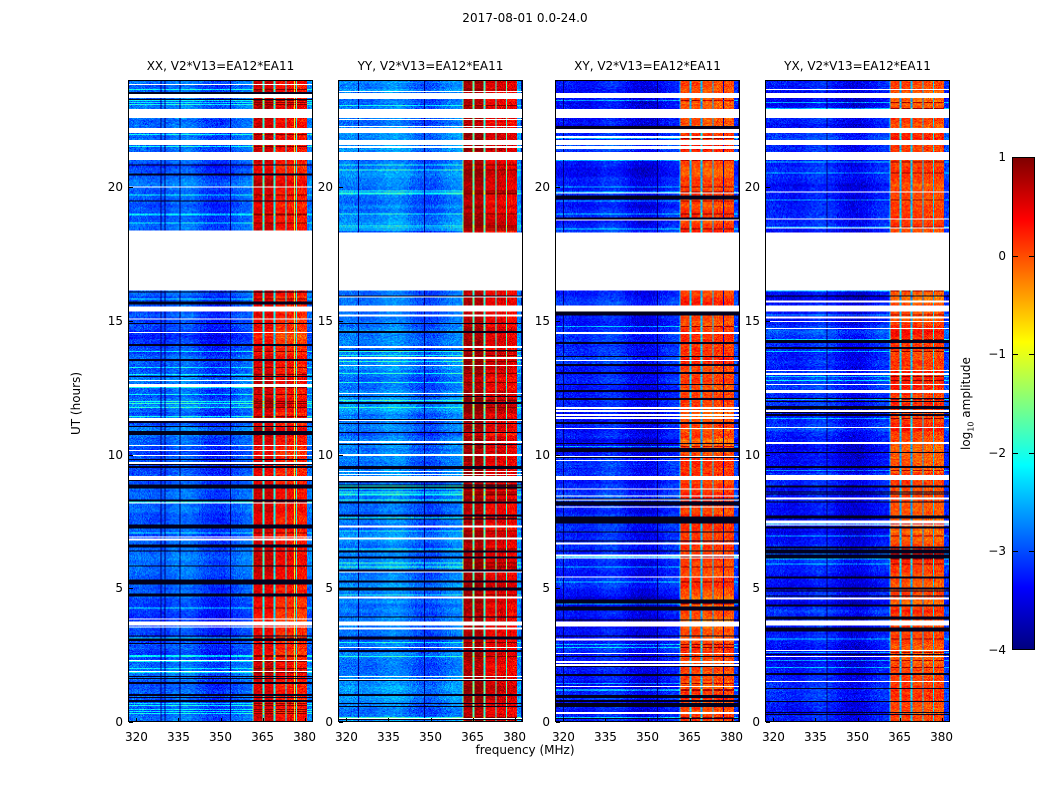 The height and width of the screenshot is (800, 1050). I want to click on colorbar-tick-label: 0, so click(1002, 255).